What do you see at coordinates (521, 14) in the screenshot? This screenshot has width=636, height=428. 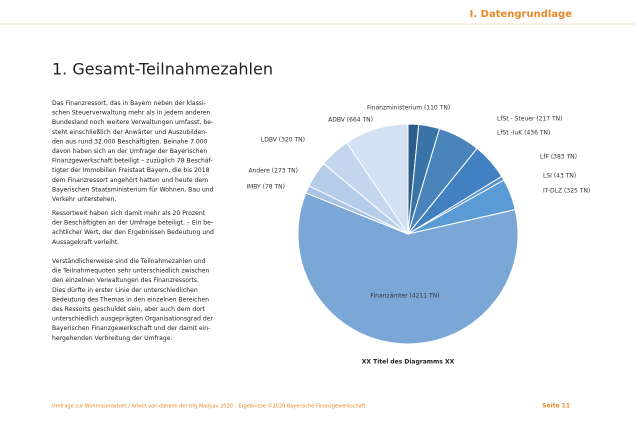 I see `section-header: I. Datengrundlage` at bounding box center [521, 14].